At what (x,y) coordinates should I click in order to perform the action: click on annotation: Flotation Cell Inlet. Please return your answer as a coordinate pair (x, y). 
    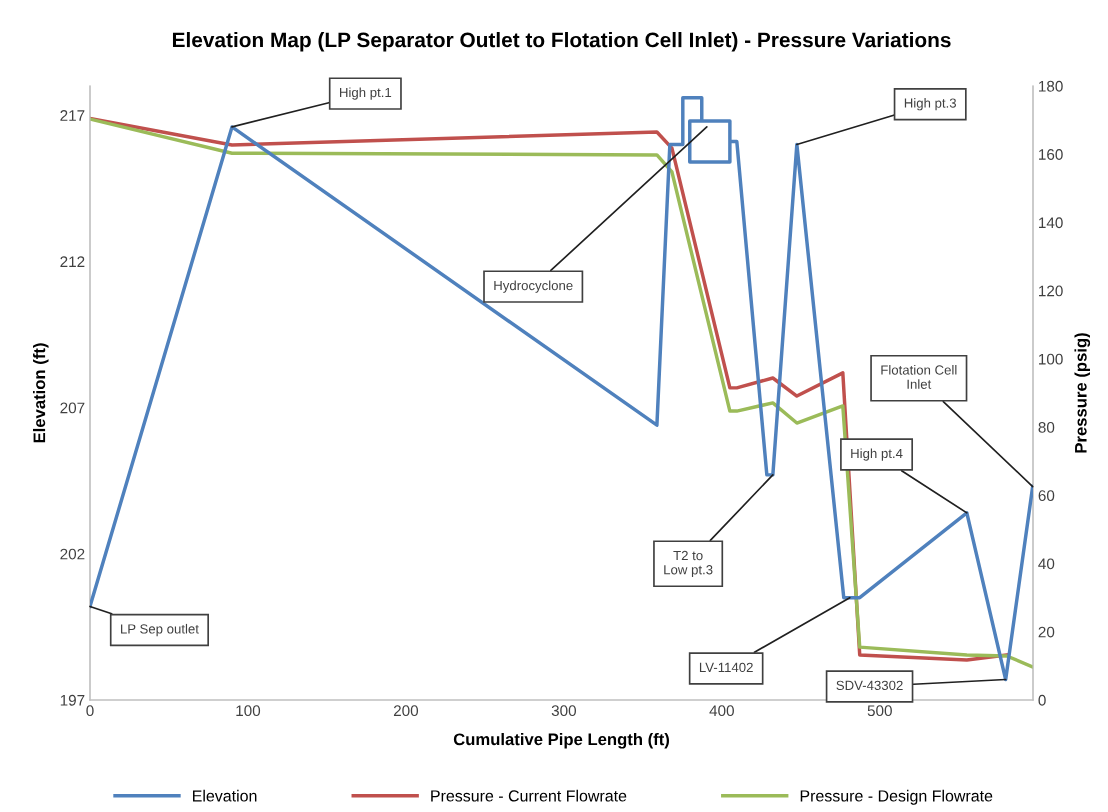
    Looking at the image, I should click on (919, 376).